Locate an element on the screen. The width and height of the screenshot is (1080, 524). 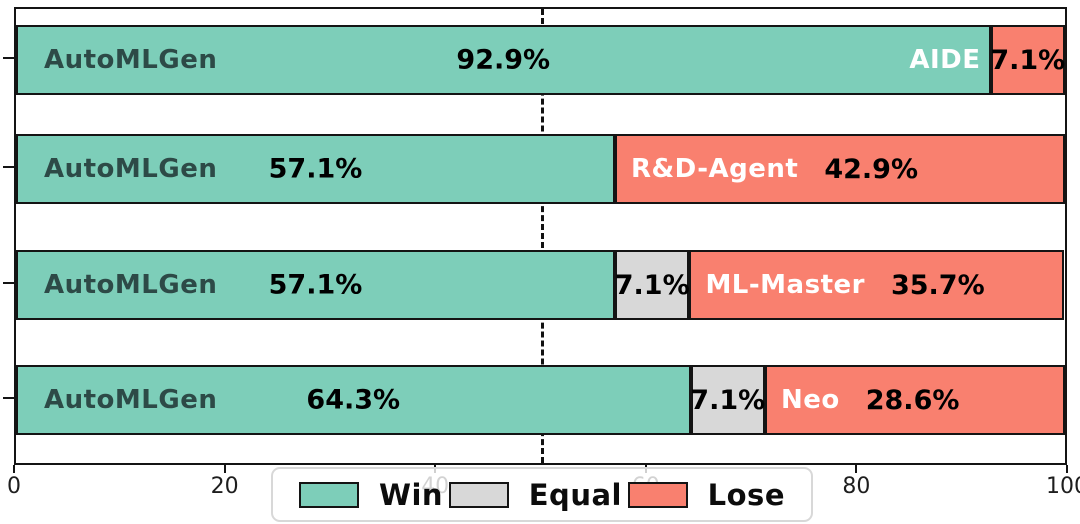
legend-item-lose: Lose is located at coordinates (706, 494).